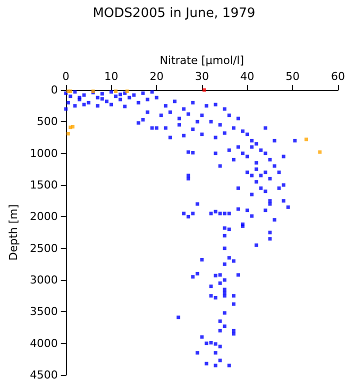 Image resolution: width=348 pixels, height=384 pixels. Describe the element at coordinates (201, 76) in the screenshot. I see `x-tick-label: 30` at that location.